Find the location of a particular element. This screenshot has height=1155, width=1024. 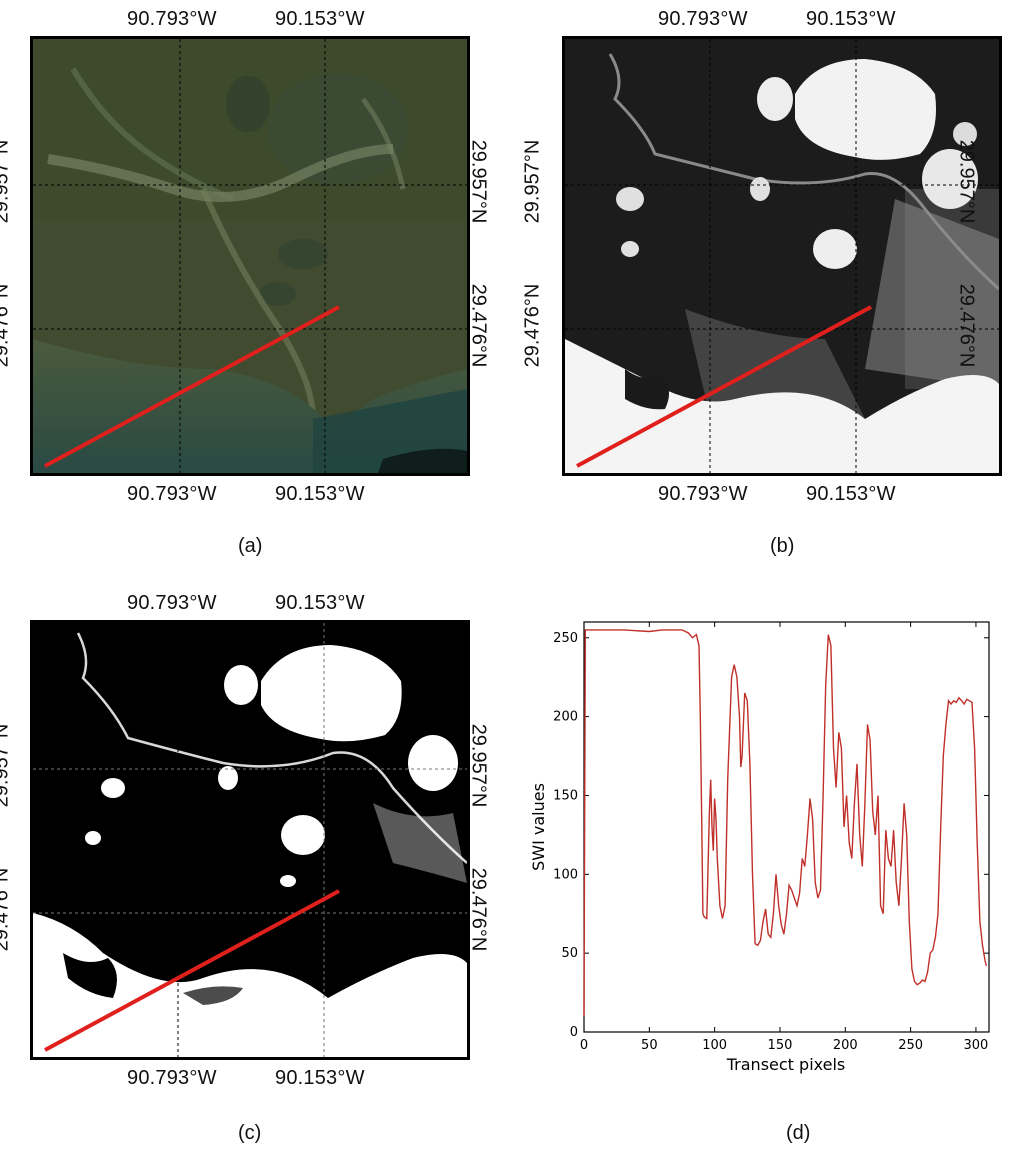

x-tick-label: 200 is located at coordinates (845, 1045).